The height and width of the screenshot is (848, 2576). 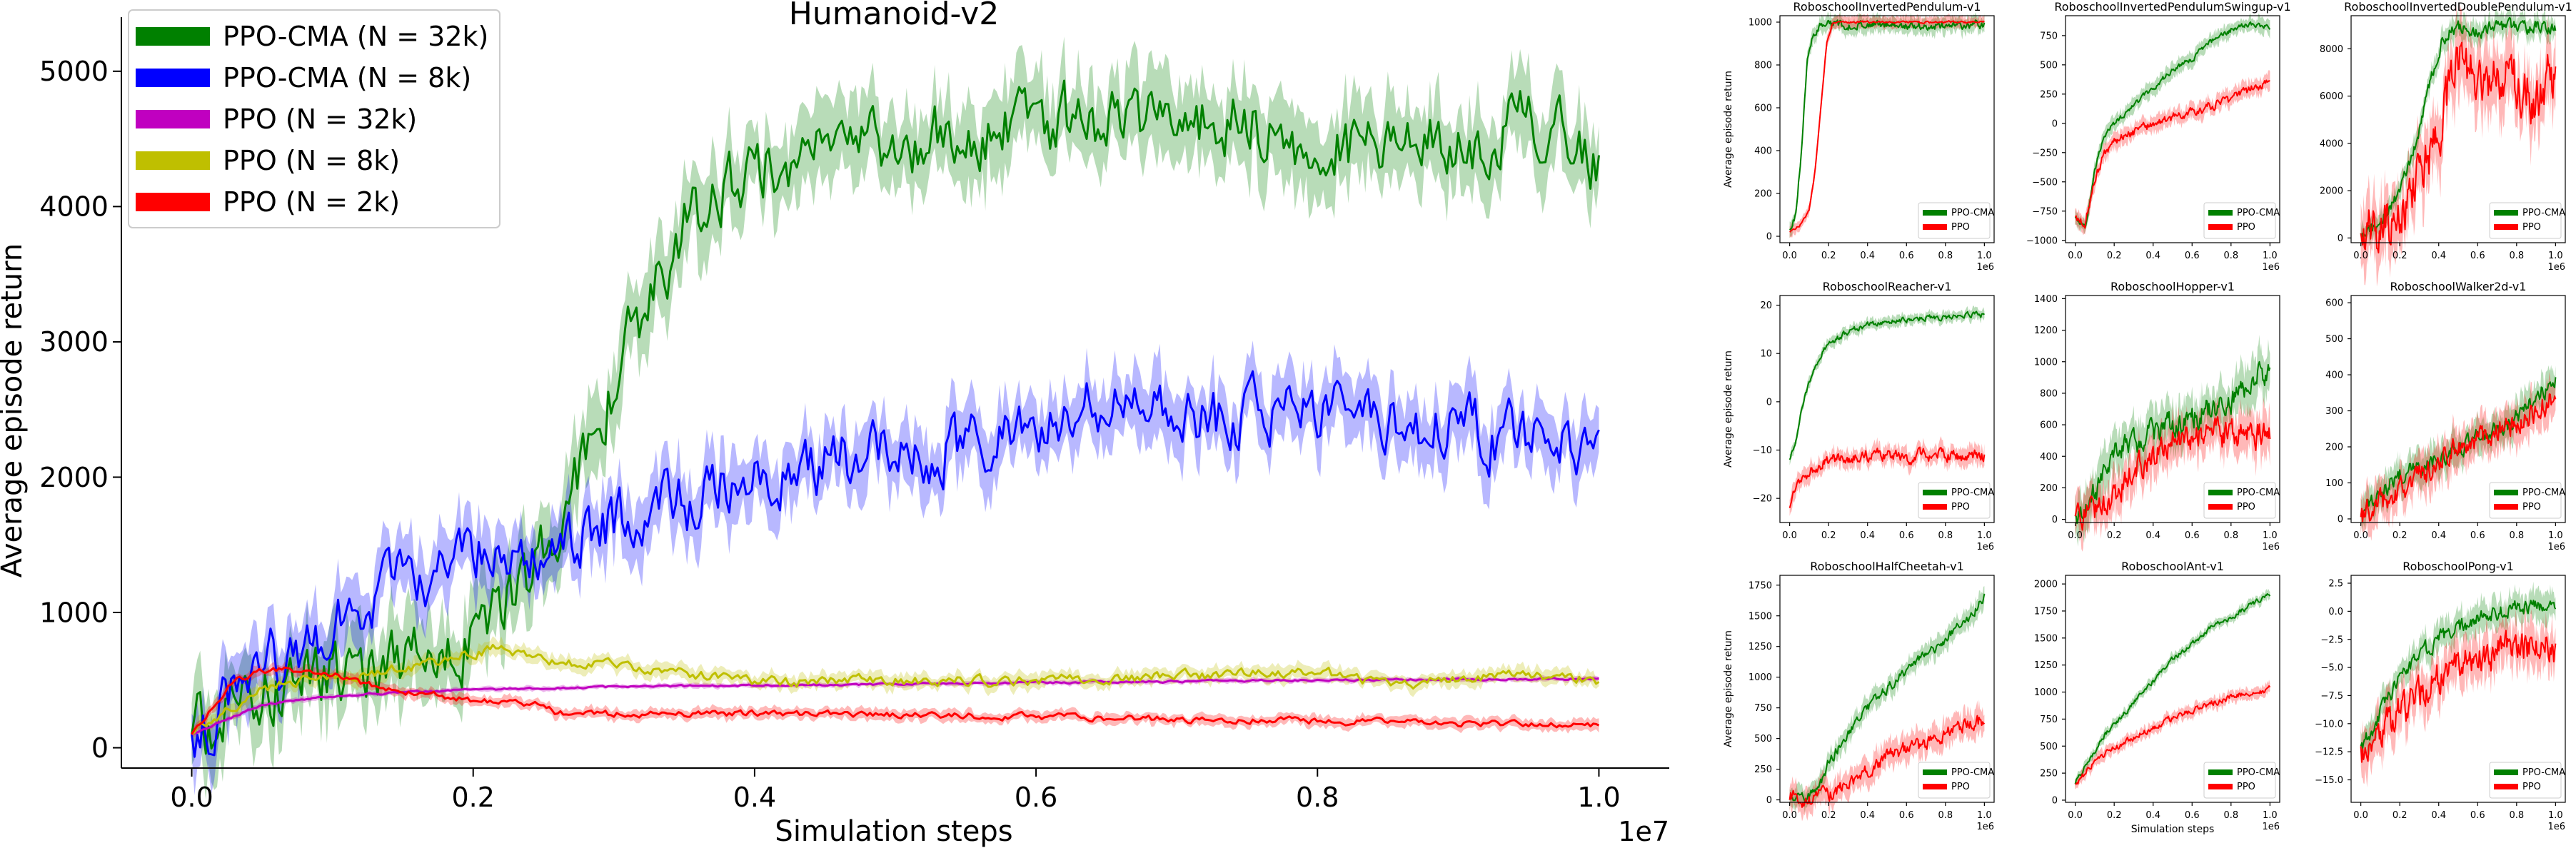 I want to click on main-x-axis-label: Simulation steps, so click(x=893, y=831).